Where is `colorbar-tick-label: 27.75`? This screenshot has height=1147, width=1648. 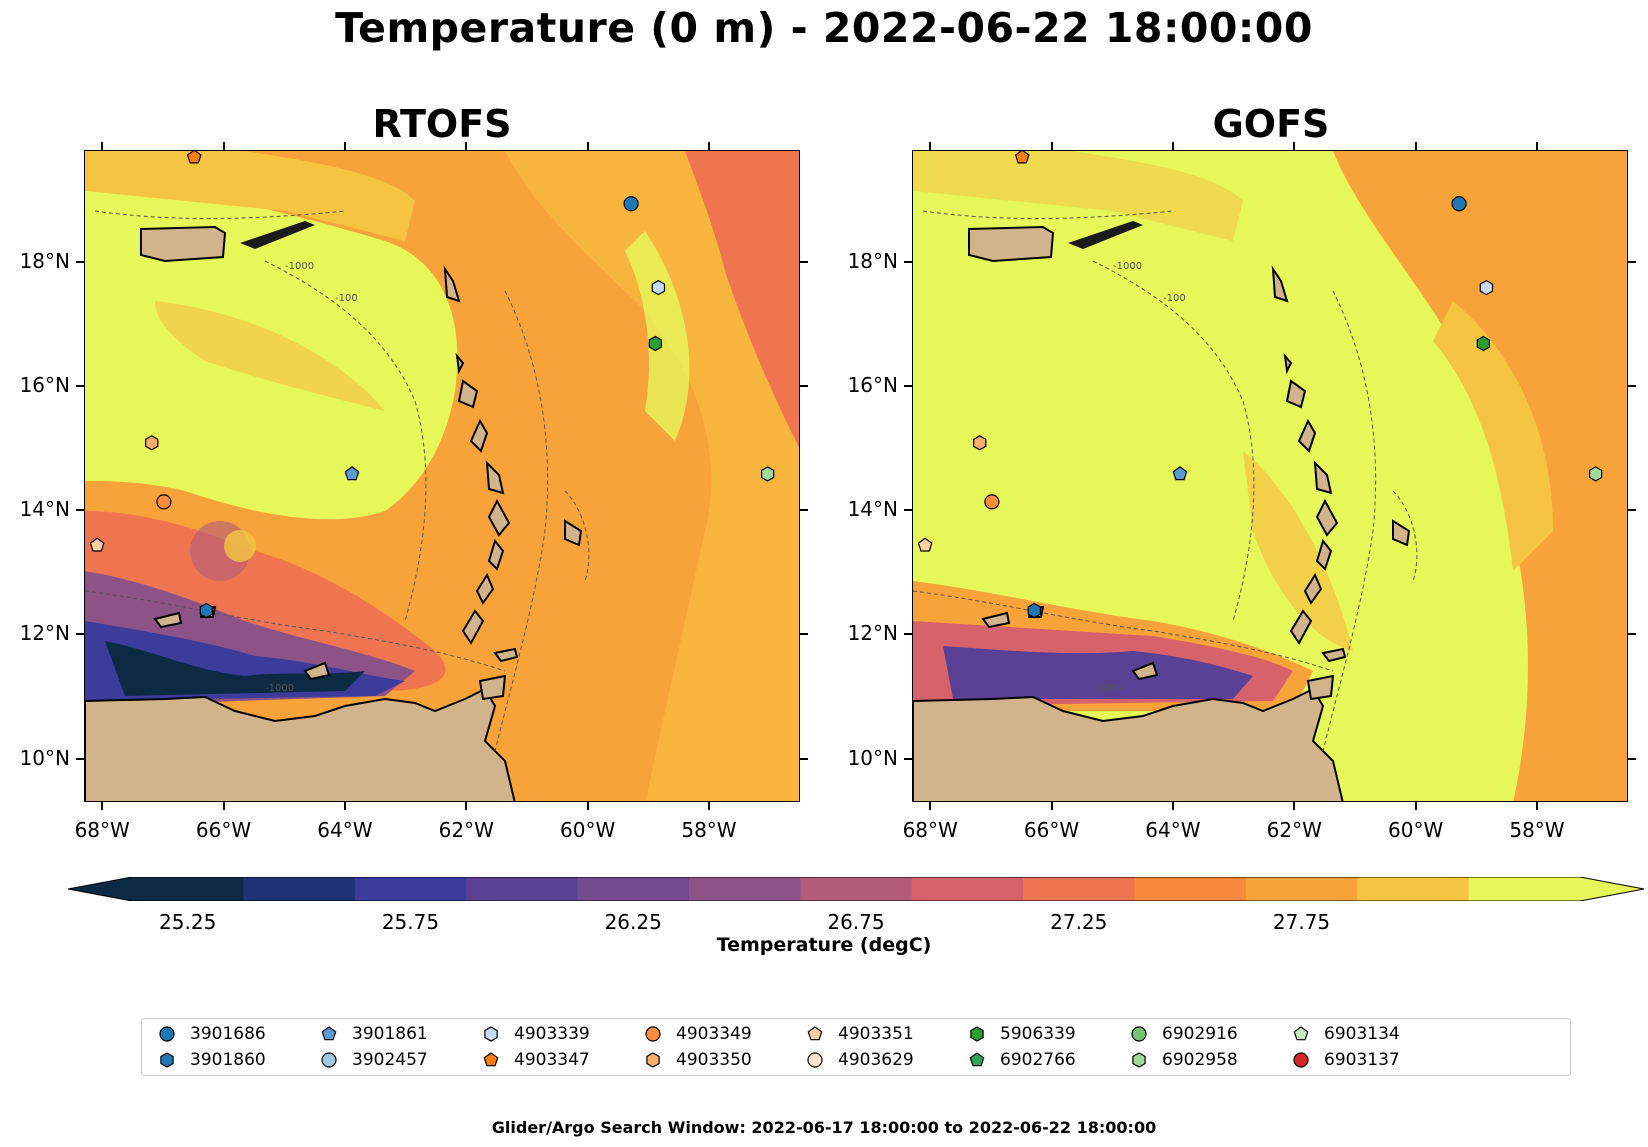 colorbar-tick-label: 27.75 is located at coordinates (1301, 922).